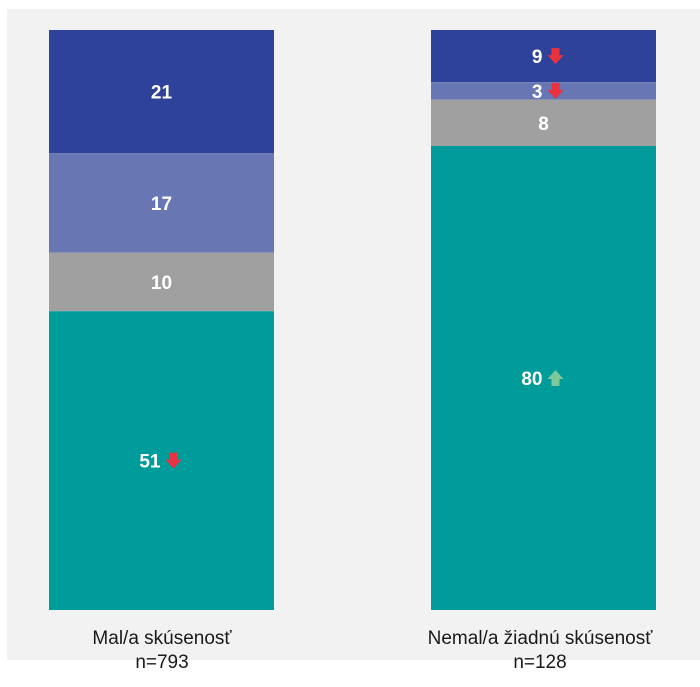 The height and width of the screenshot is (687, 700). What do you see at coordinates (531, 379) in the screenshot?
I see `data-label-2-4: 80` at bounding box center [531, 379].